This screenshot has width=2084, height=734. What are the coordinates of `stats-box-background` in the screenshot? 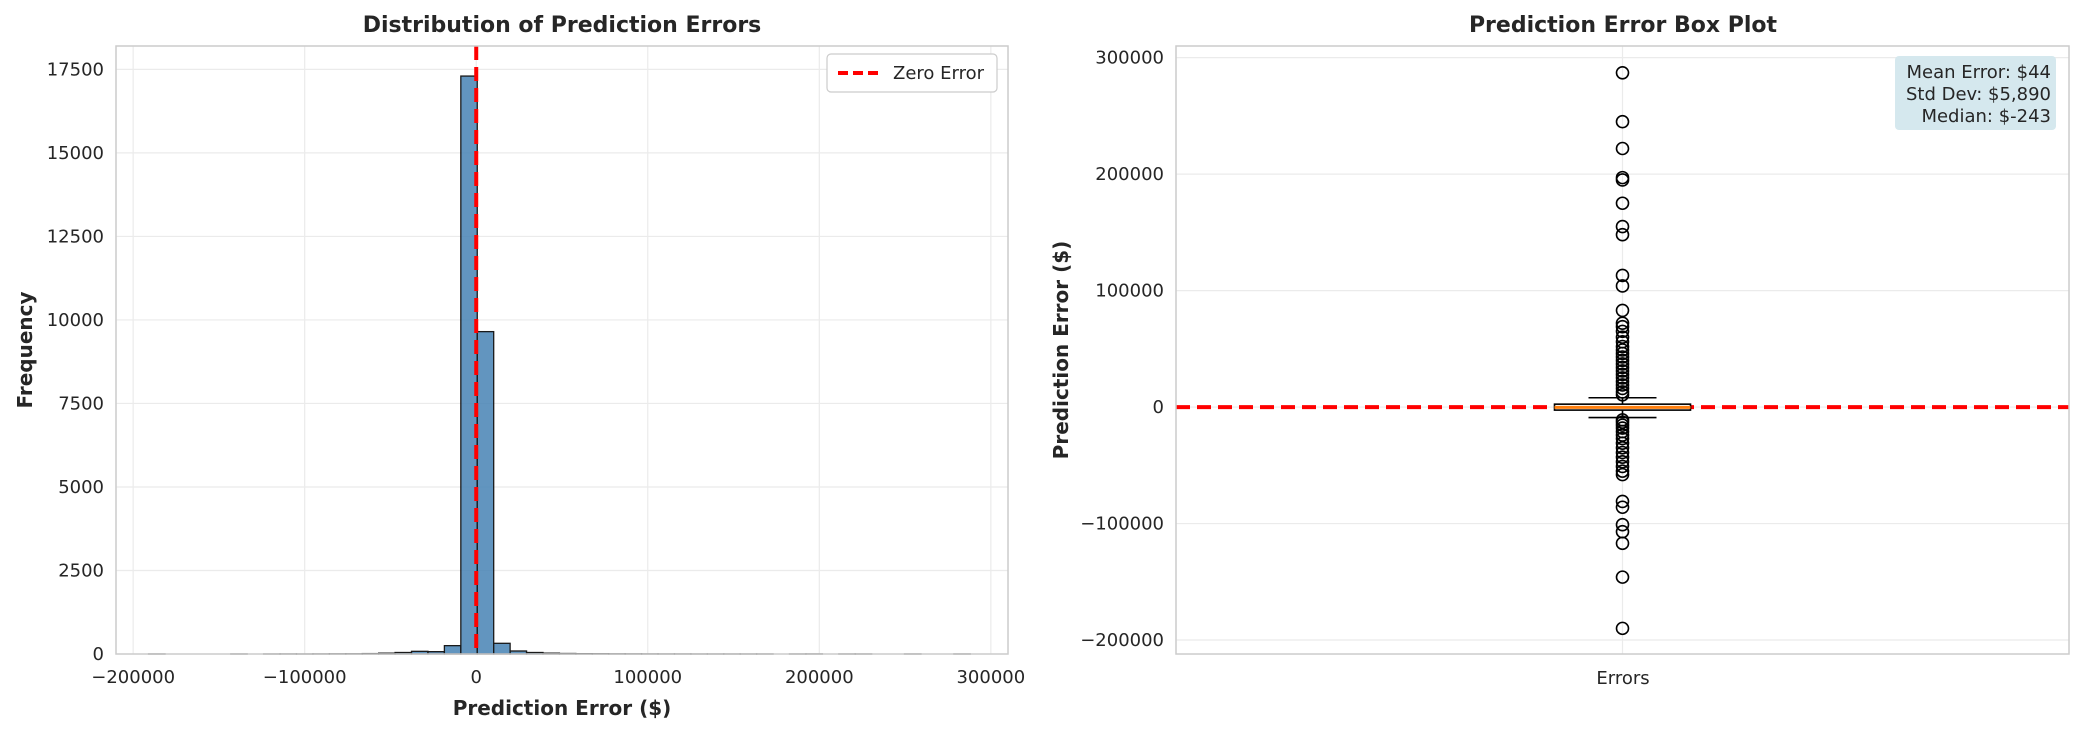 It's located at (1975, 93).